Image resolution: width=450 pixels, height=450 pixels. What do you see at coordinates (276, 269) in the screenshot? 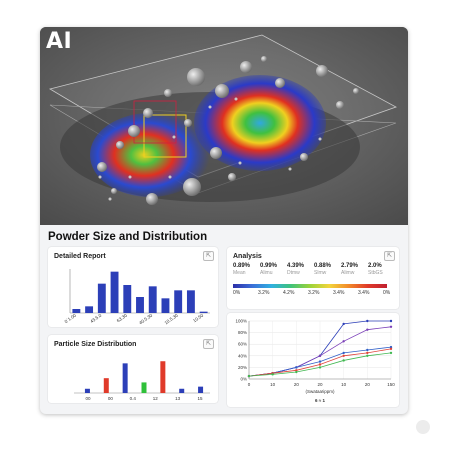
I see `stat-item: 0.99% Alimu` at bounding box center [276, 269].